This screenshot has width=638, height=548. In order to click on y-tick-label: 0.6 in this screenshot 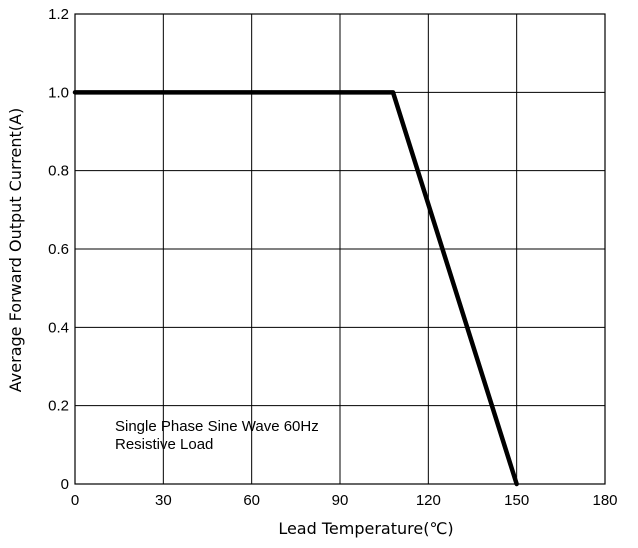, I will do `click(58, 249)`.